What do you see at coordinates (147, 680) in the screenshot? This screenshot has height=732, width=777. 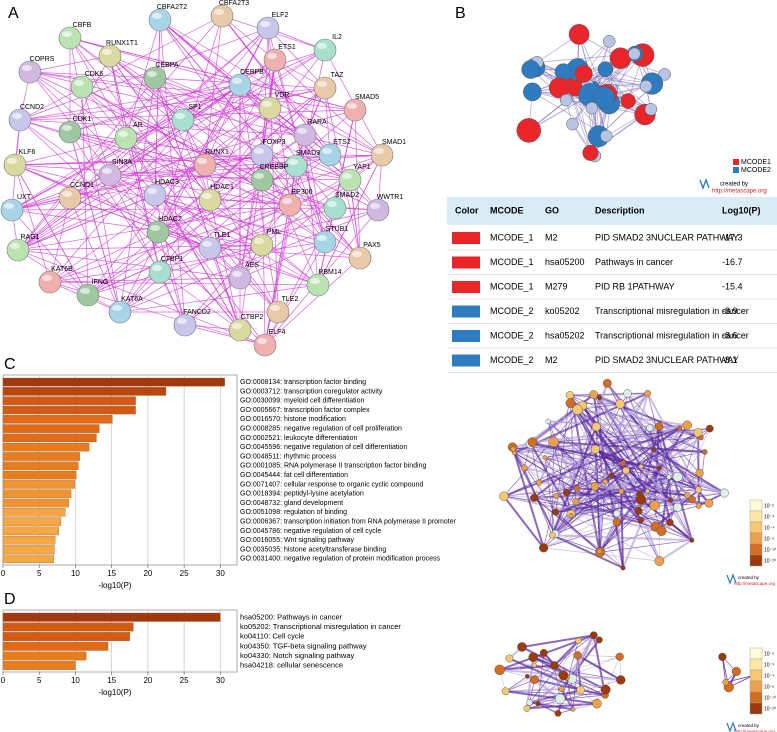 I see `x-tick-label: 20` at bounding box center [147, 680].